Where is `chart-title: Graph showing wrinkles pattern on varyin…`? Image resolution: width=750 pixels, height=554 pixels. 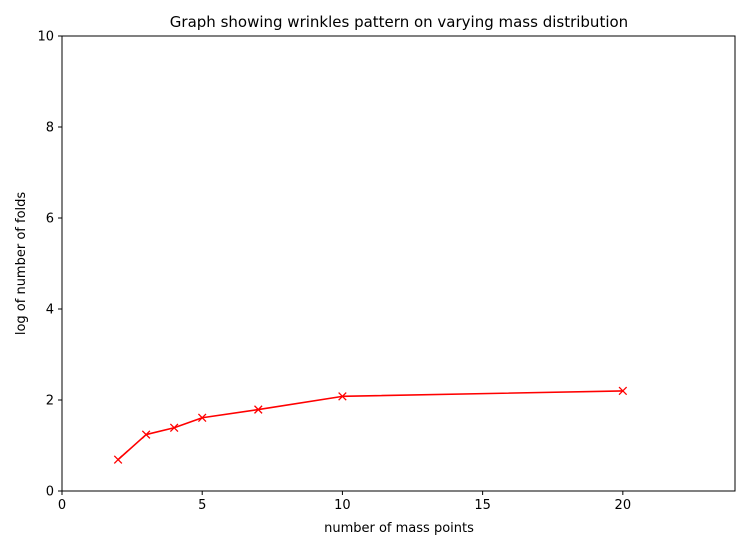
chart-title: Graph showing wrinkles pattern on varyin… is located at coordinates (399, 22).